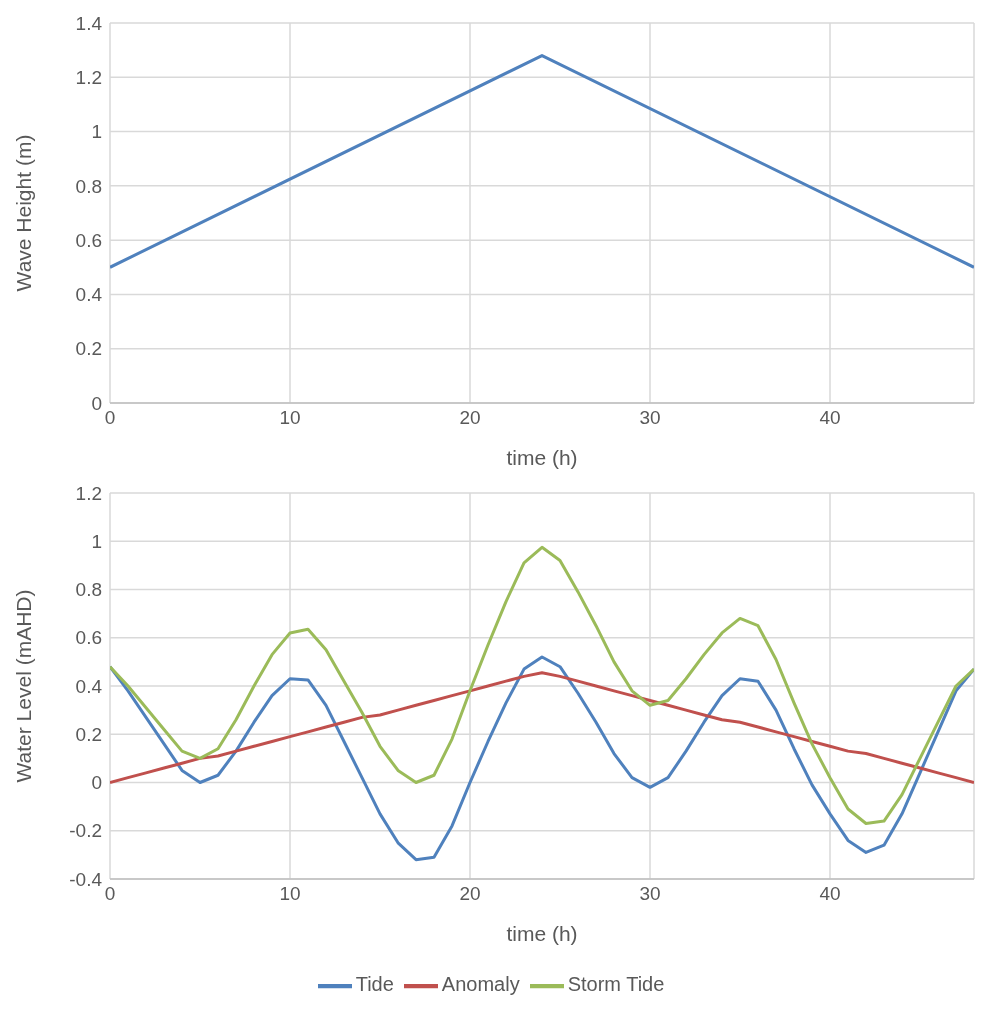  What do you see at coordinates (374, 984) in the screenshot?
I see `legend-label: Tide` at bounding box center [374, 984].